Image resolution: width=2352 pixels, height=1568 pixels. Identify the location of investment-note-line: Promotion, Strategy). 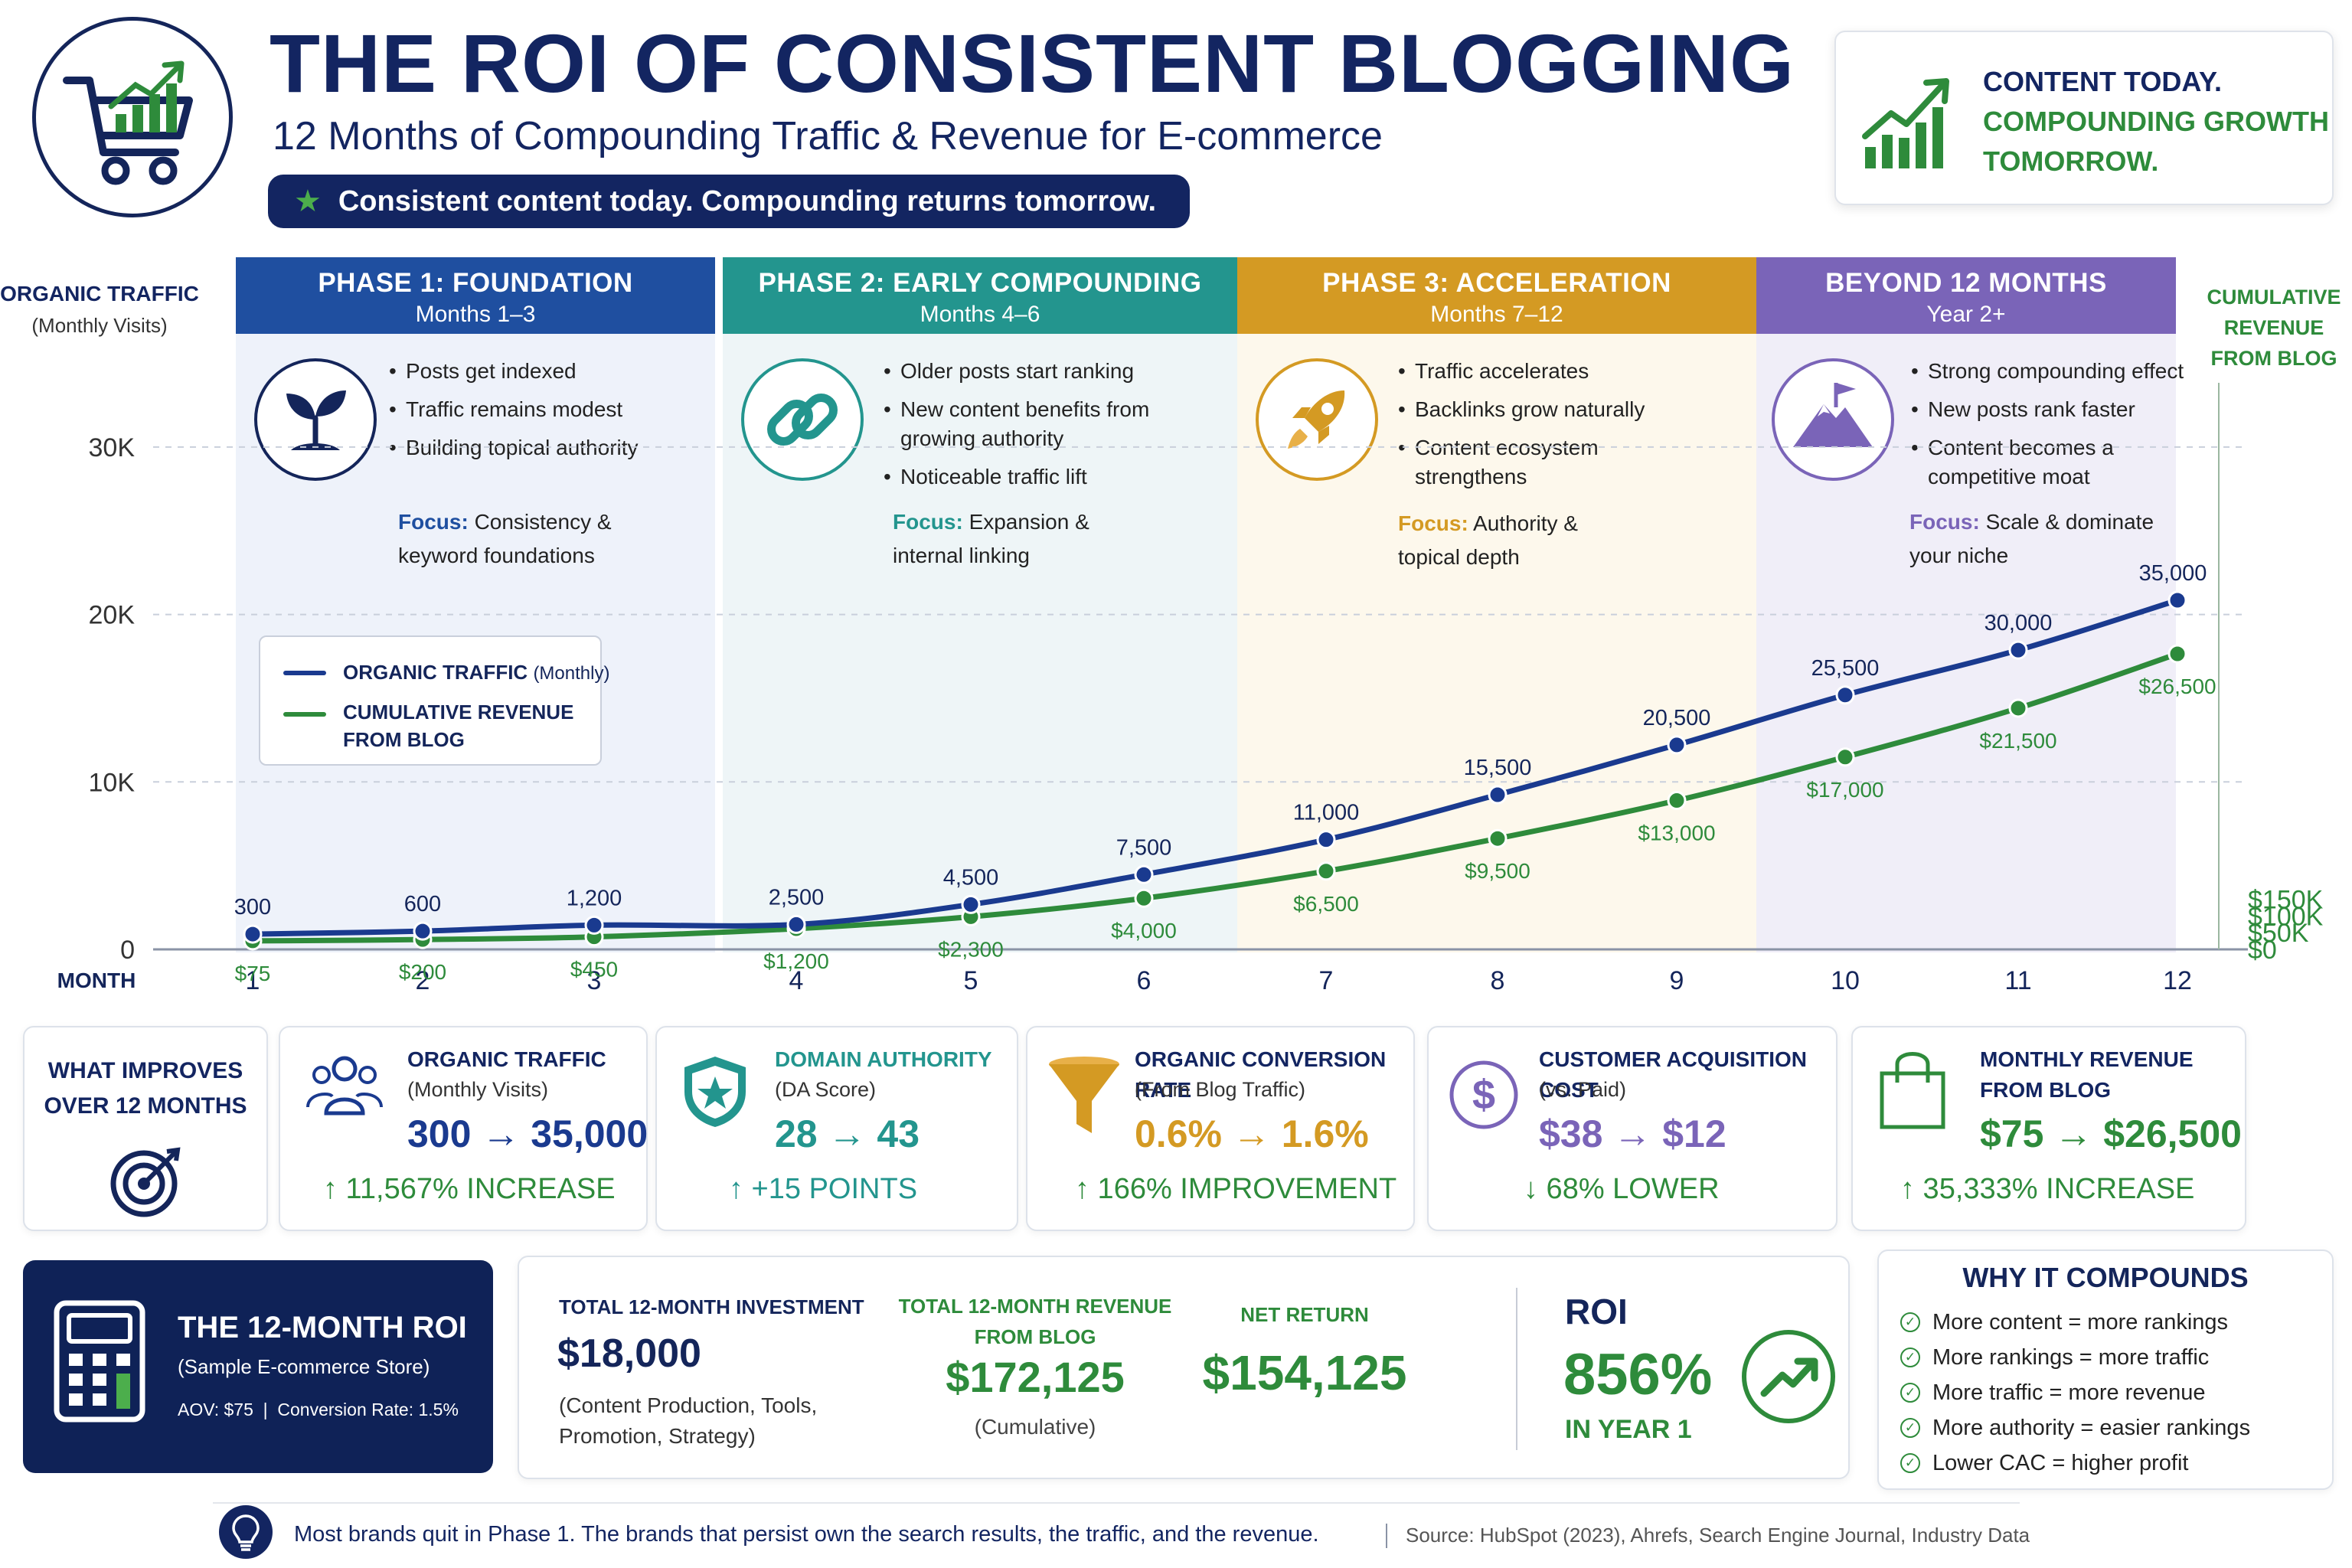
(657, 1436).